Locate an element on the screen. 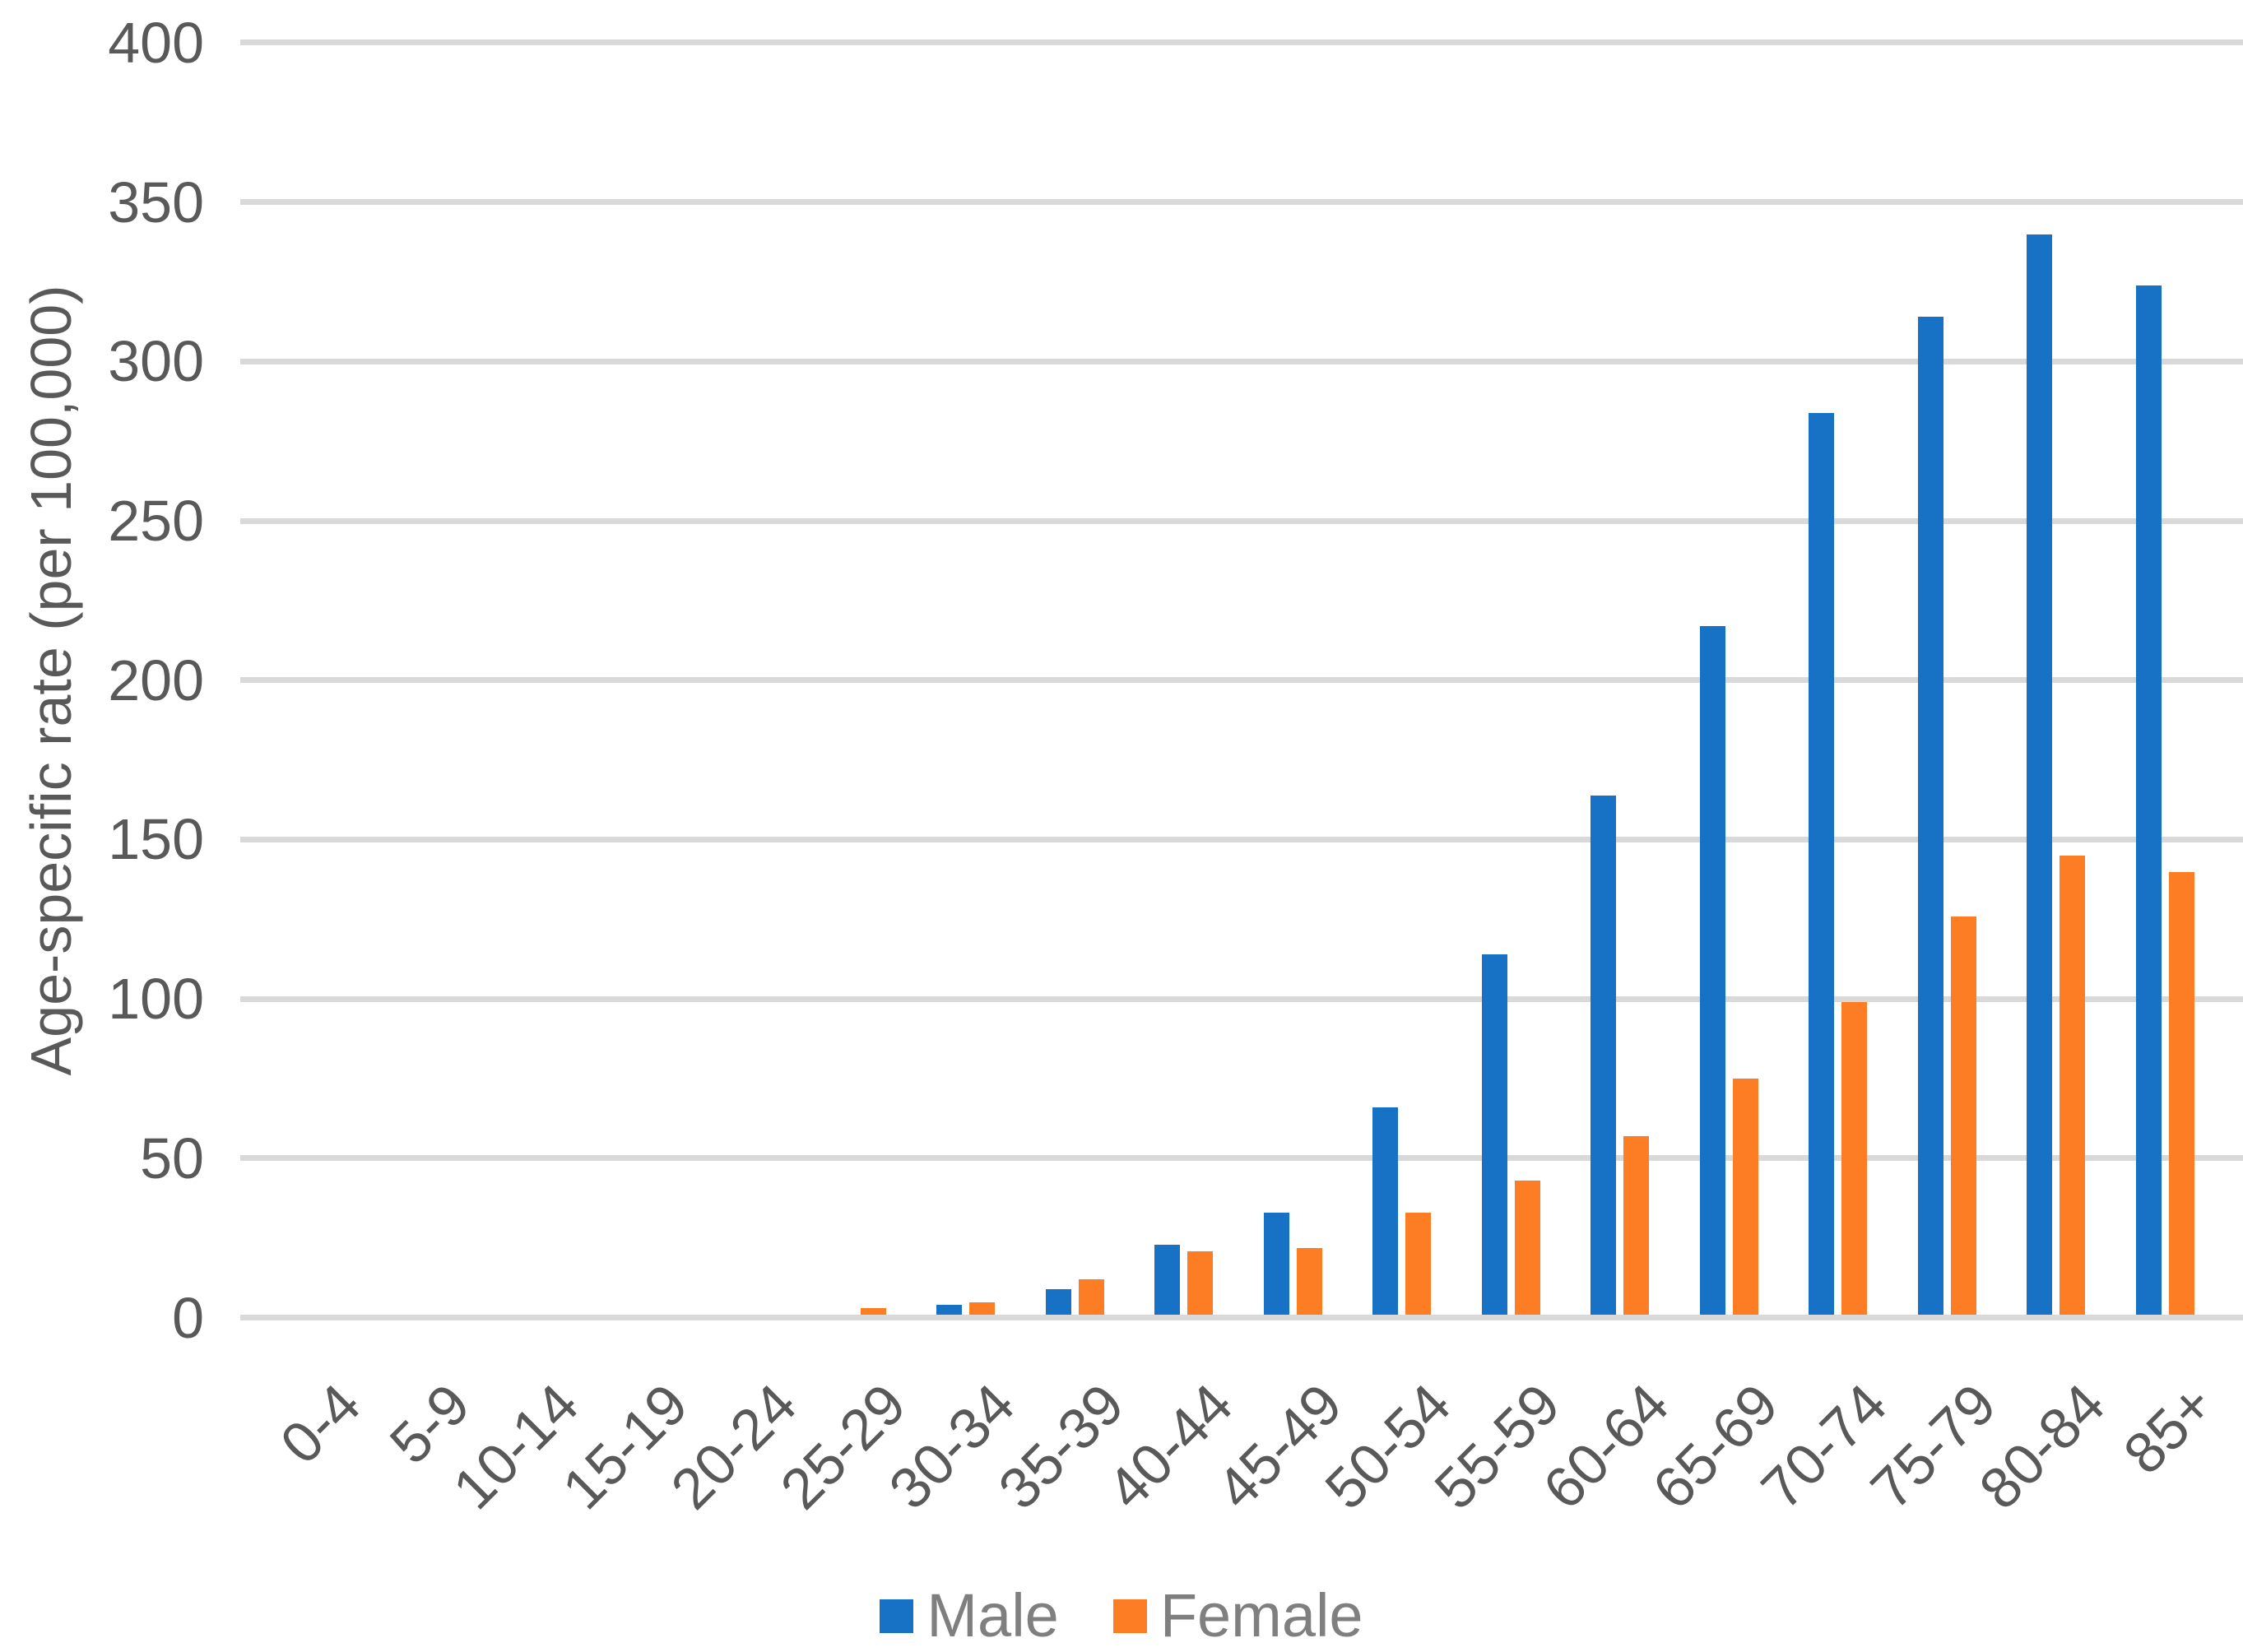  bar-male-85+ is located at coordinates (2148, 800).